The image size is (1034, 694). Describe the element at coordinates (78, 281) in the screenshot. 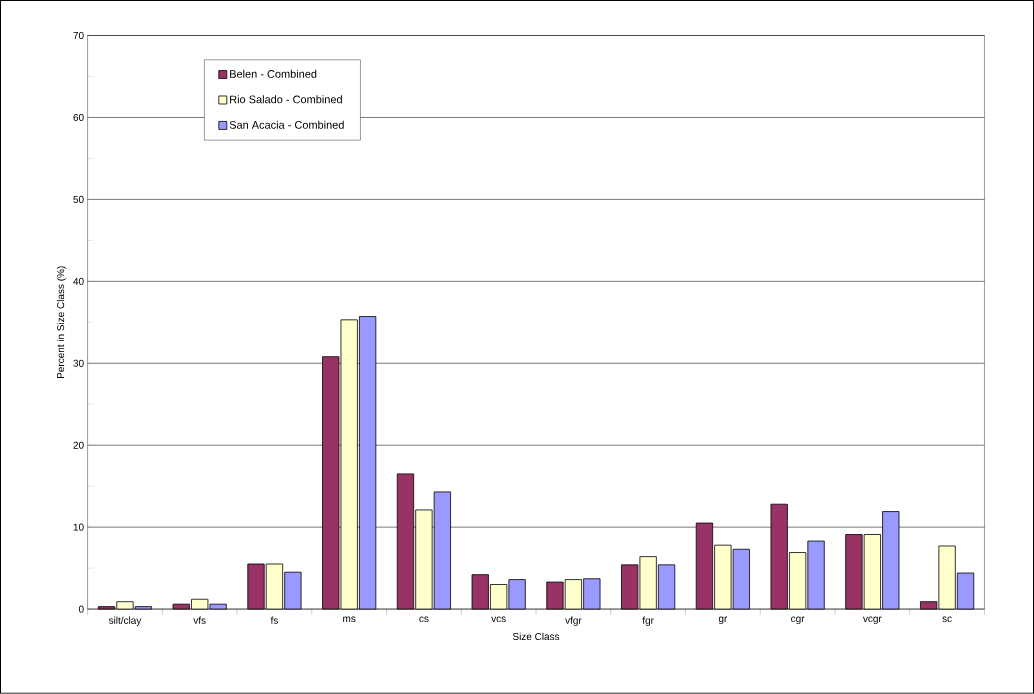

I see `y-tick-label: 40` at that location.